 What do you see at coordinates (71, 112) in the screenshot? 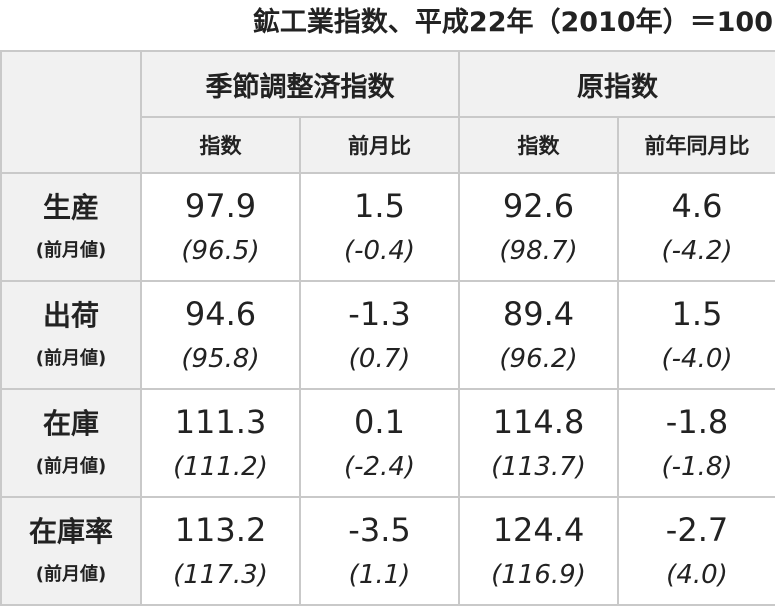
I see `corner-cell` at bounding box center [71, 112].